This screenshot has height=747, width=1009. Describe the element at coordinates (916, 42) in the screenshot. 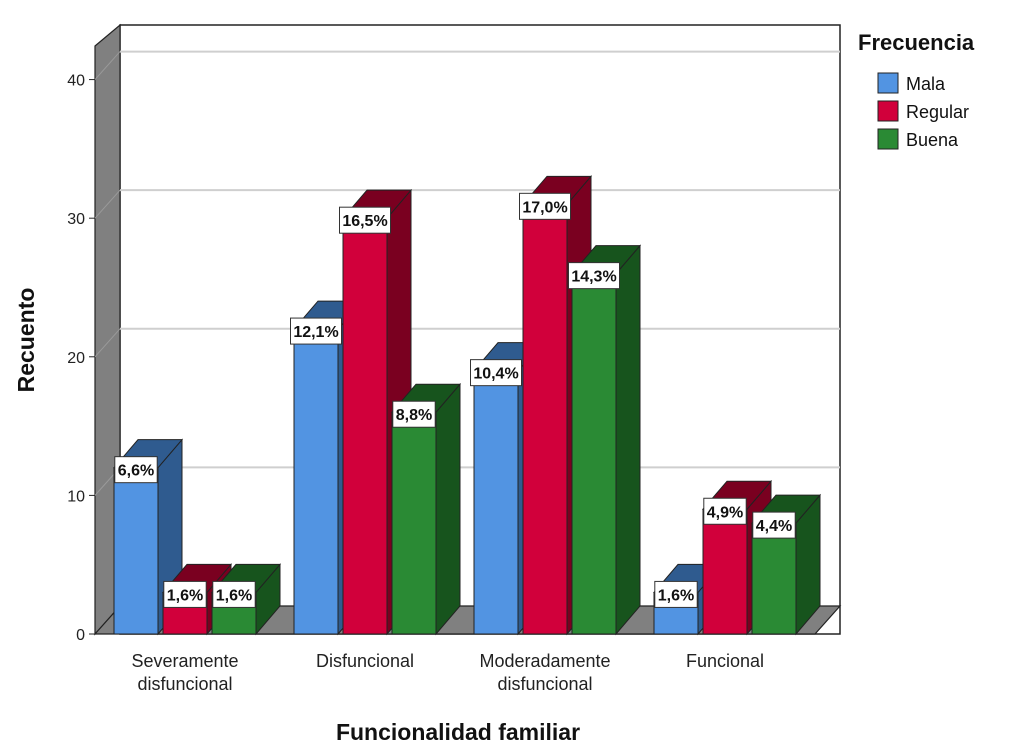

I see `legend-title: Frecuencia` at that location.